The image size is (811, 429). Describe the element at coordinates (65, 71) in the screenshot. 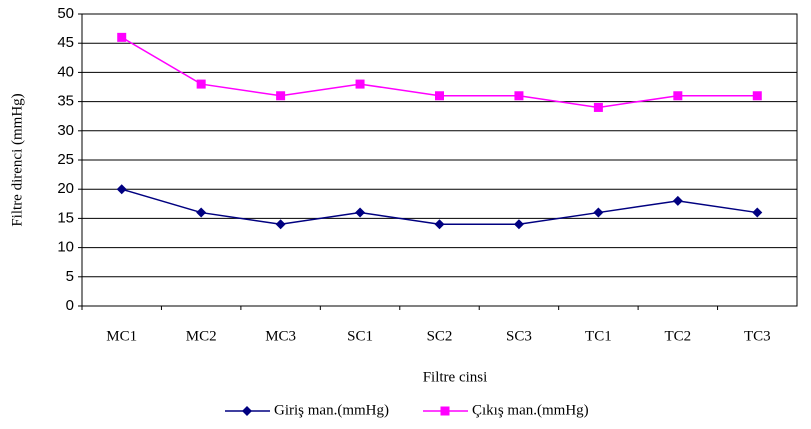

I see `y-tick-label: 40` at that location.